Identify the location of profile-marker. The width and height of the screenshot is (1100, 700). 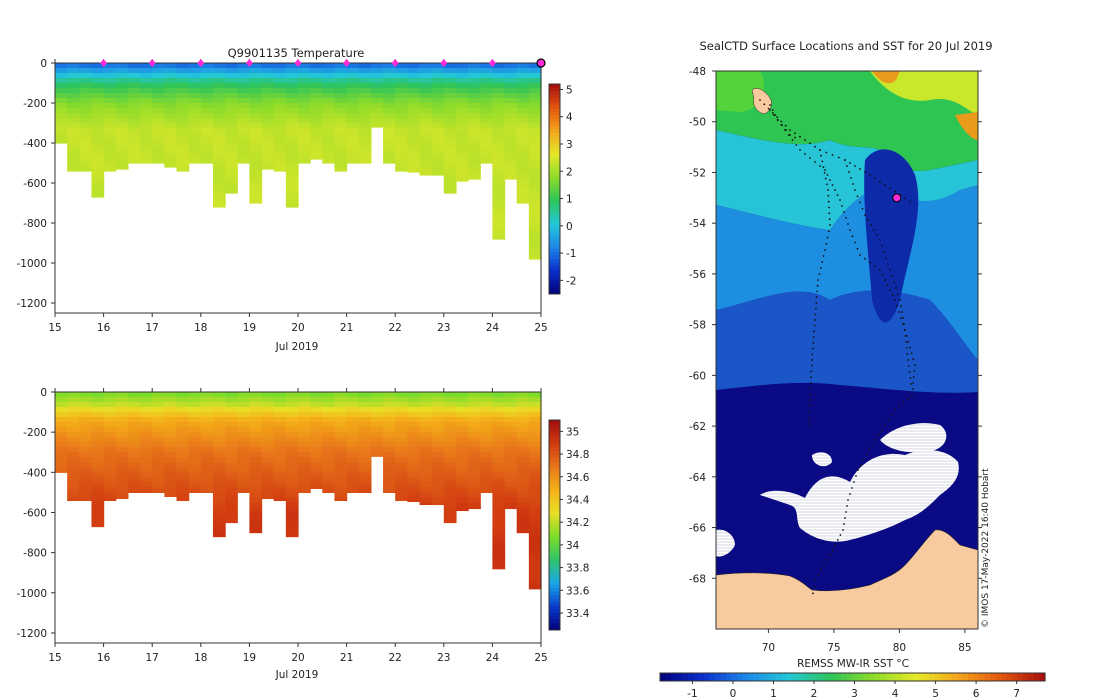
(298, 63).